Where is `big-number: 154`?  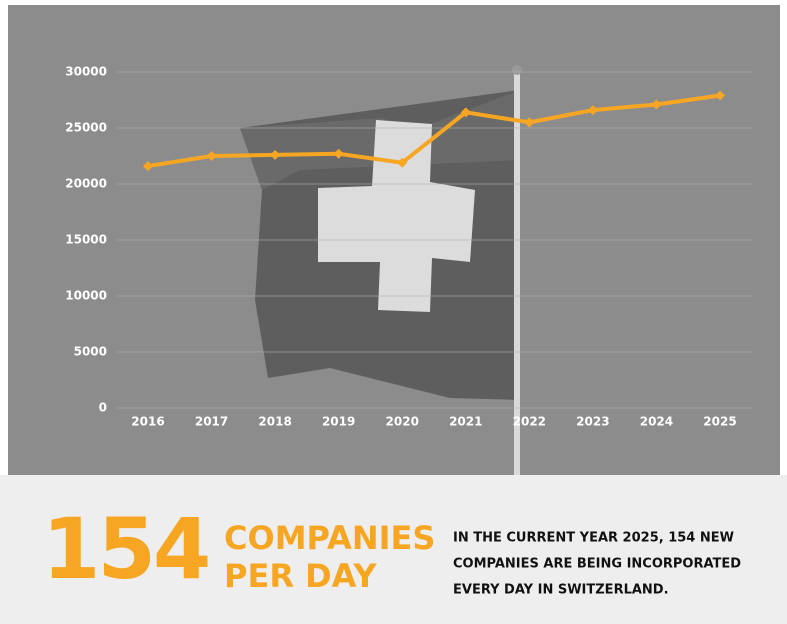
big-number: 154 is located at coordinates (125, 549).